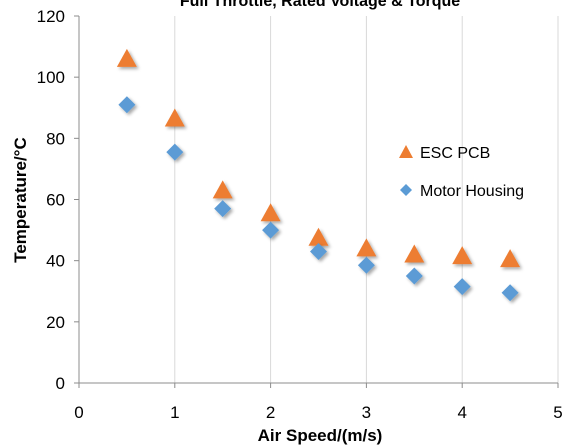  Describe the element at coordinates (51, 16) in the screenshot. I see `y-tick-label: 120` at that location.